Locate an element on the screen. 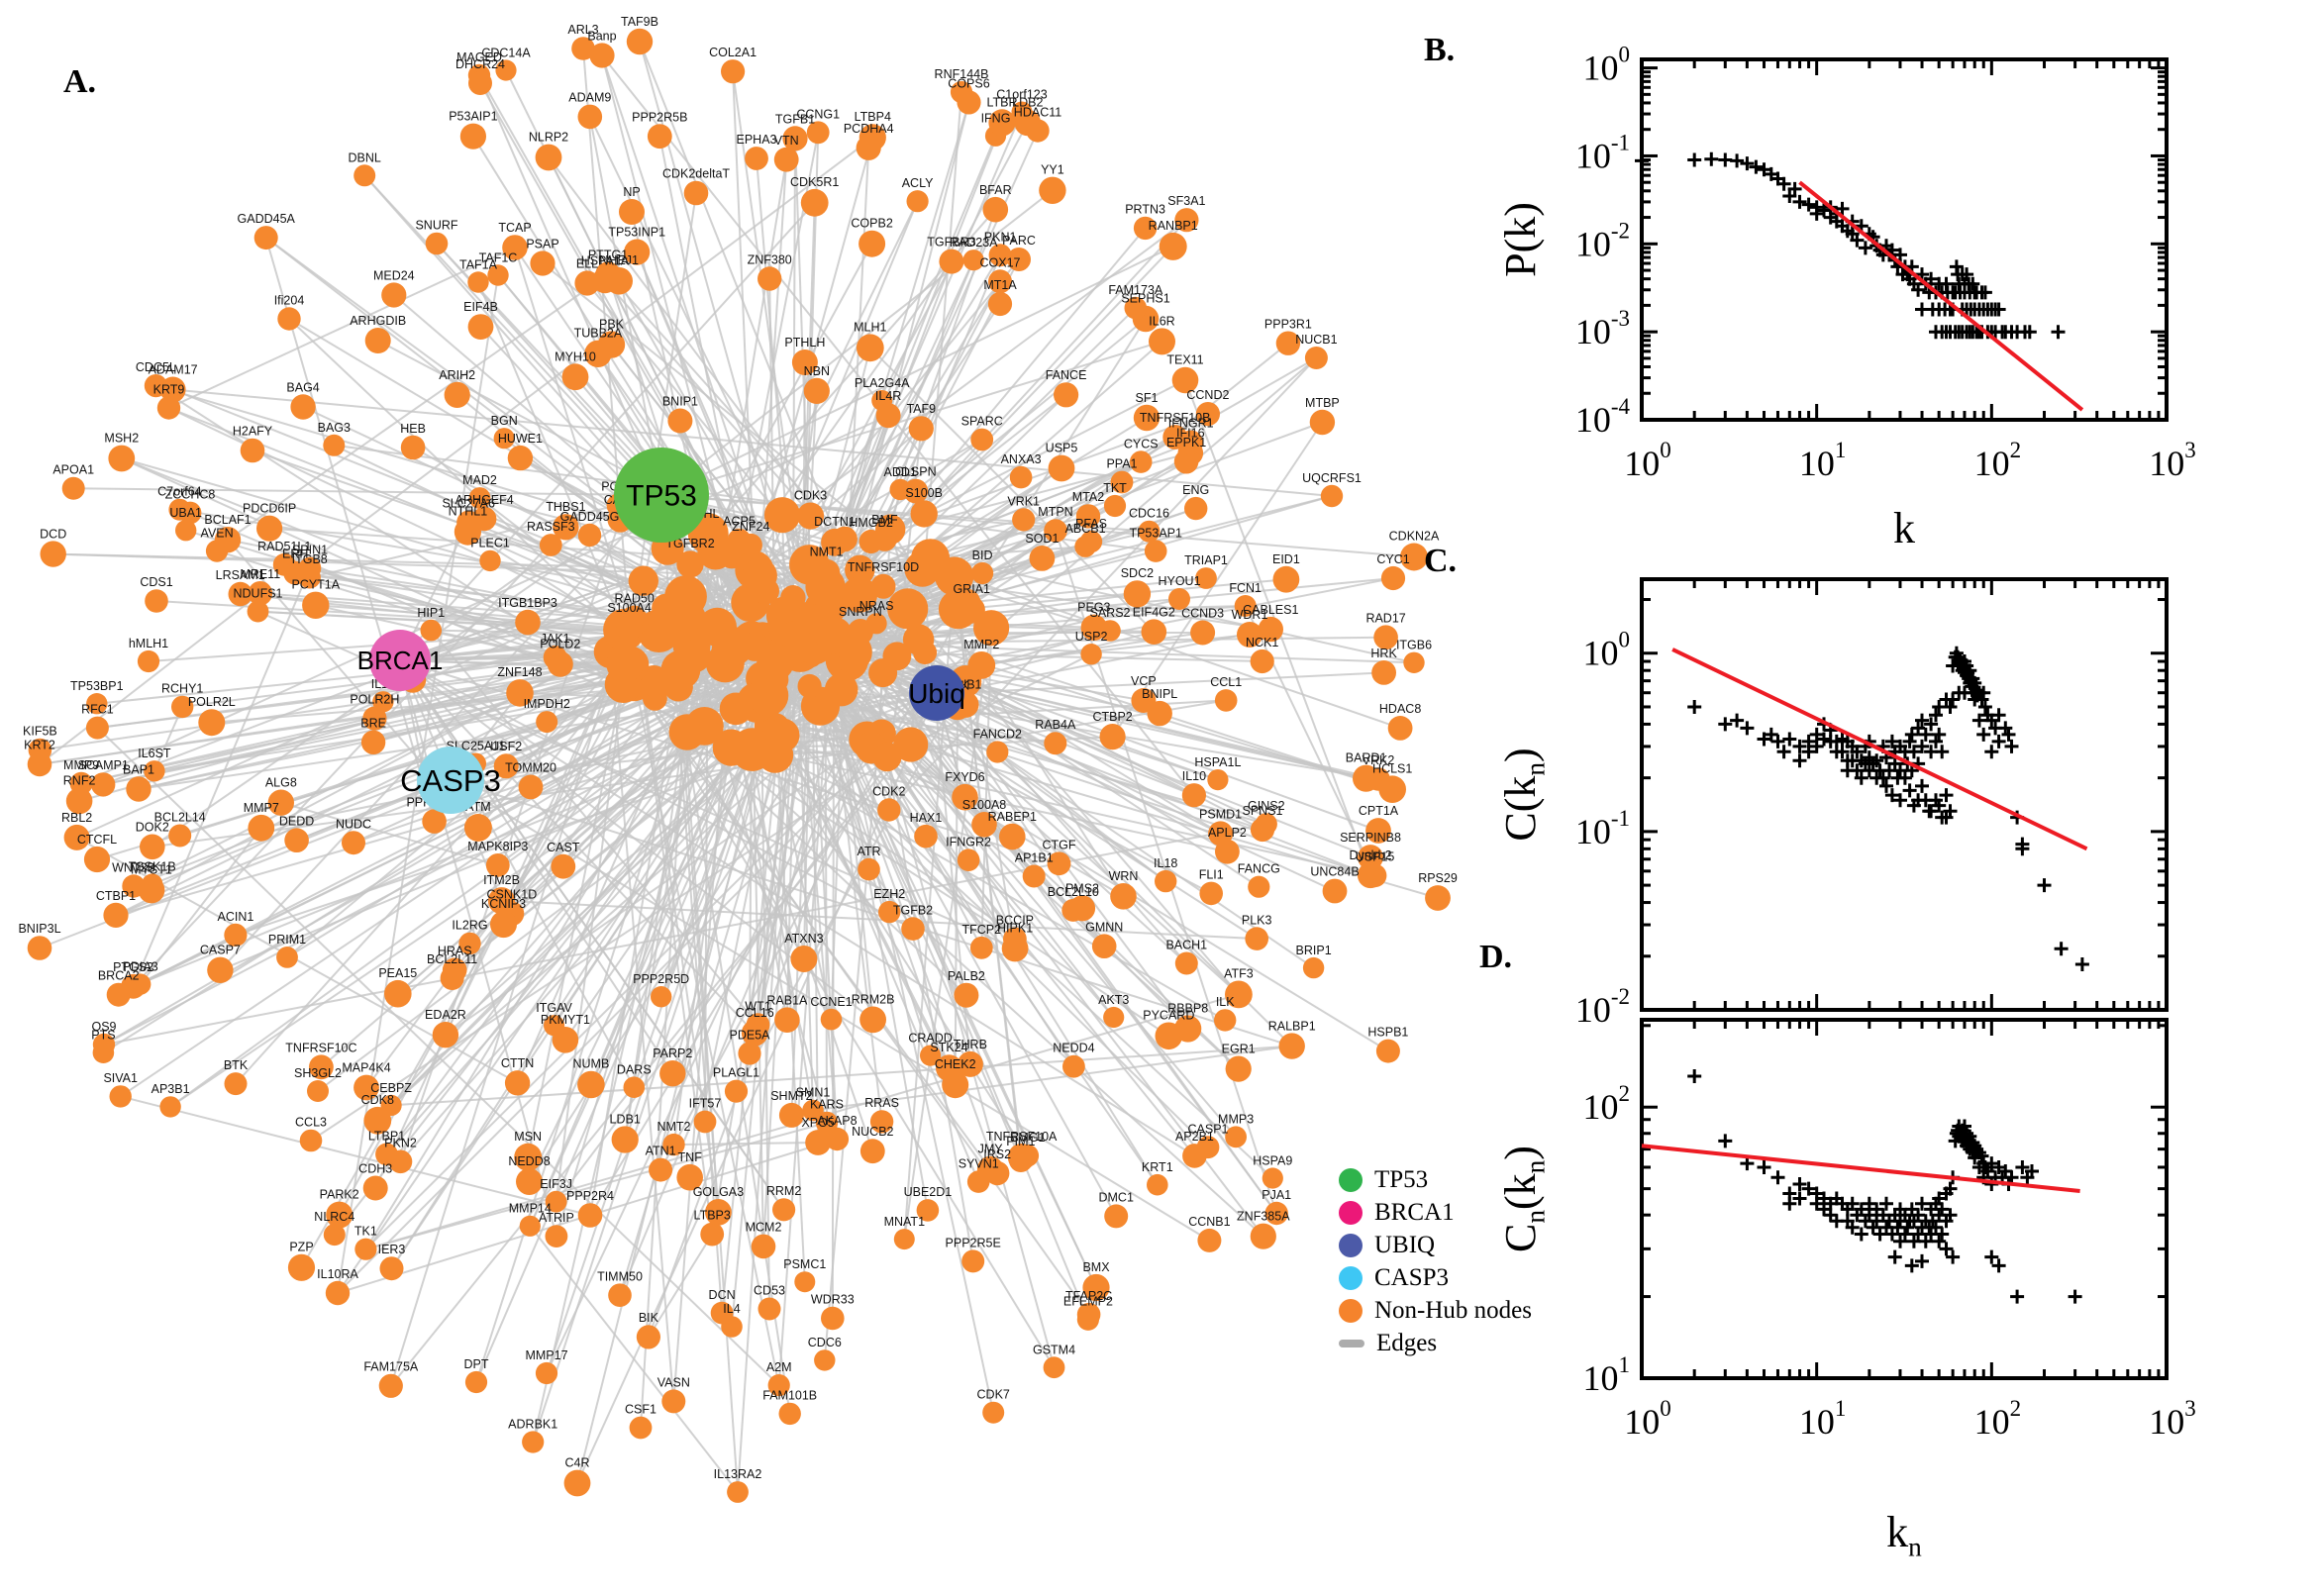 Image resolution: width=2323 pixels, height=1596 pixels. network-node-label: BCL2L10 is located at coordinates (1074, 892).